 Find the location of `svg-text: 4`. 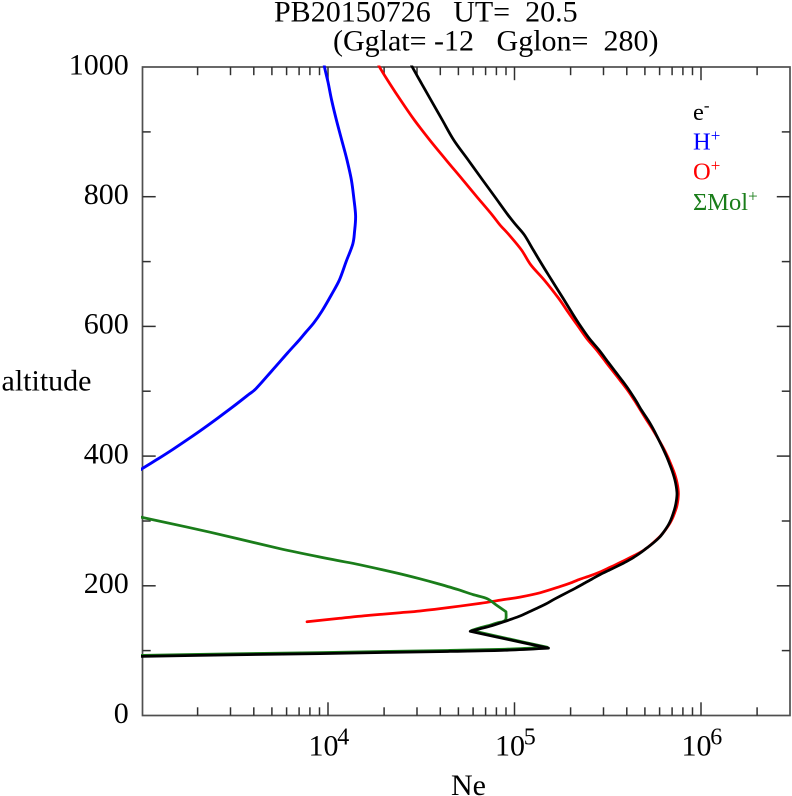

svg-text: 4 is located at coordinates (343, 738).